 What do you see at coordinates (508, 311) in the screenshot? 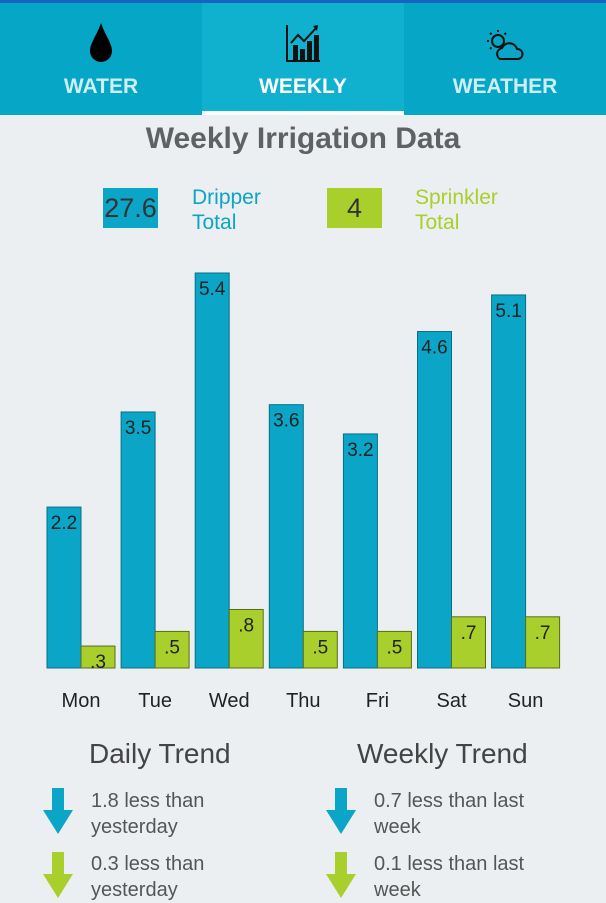
I see `dripper-value-label: 5.1` at bounding box center [508, 311].